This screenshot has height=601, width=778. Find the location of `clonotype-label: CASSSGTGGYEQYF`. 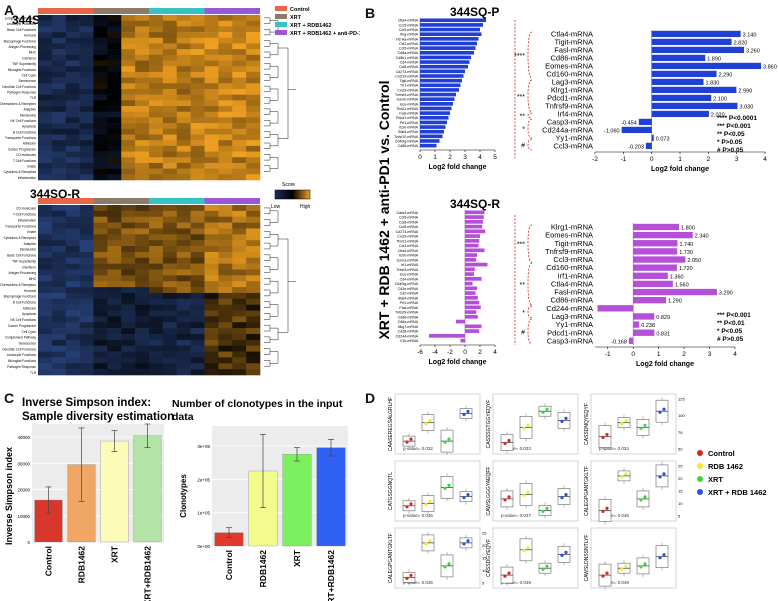

clonotype-label: CASSSGTGGYEQYF is located at coordinates (489, 424).